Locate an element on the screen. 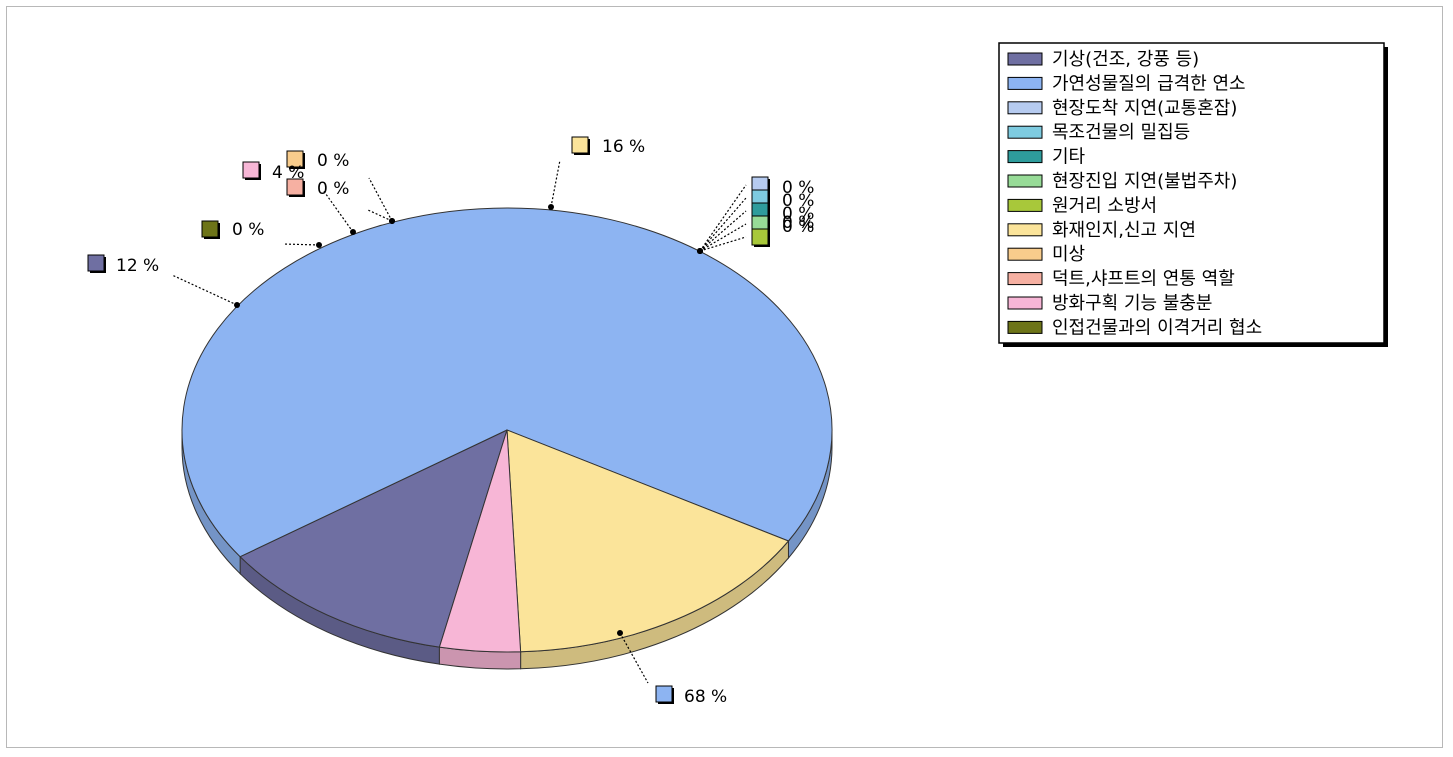 The image size is (1453, 757). legend-item: 현장진입 지연(불법주차) is located at coordinates (1122, 181).